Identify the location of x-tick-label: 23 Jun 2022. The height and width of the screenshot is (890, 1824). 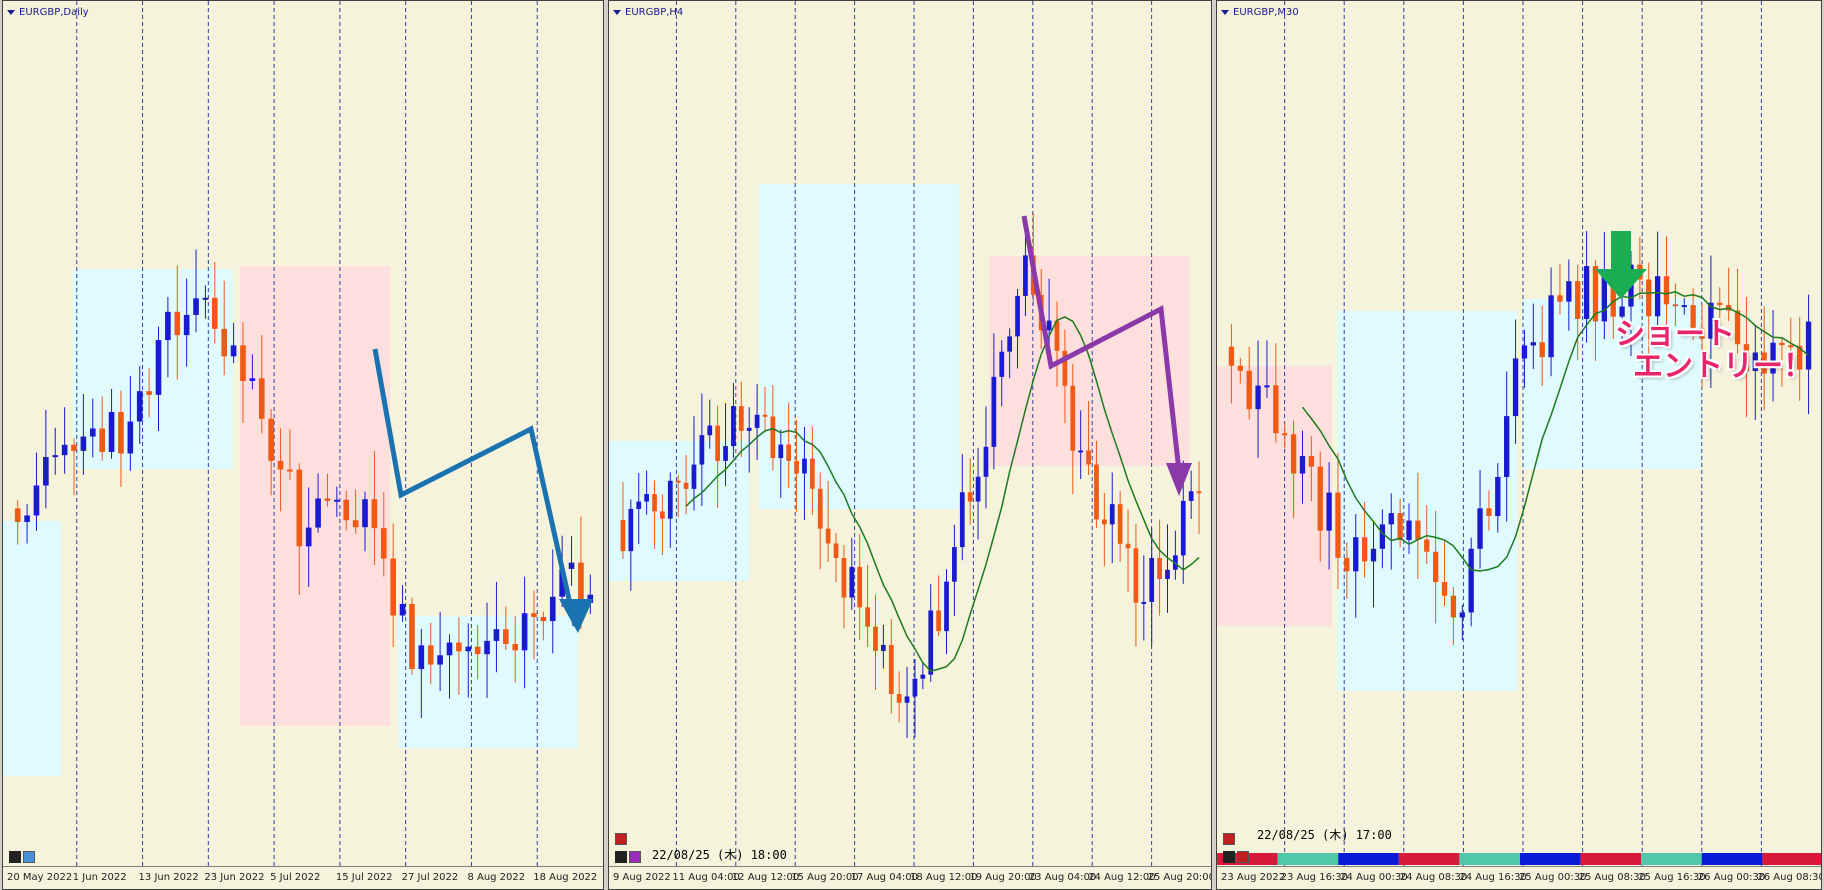
(234, 877).